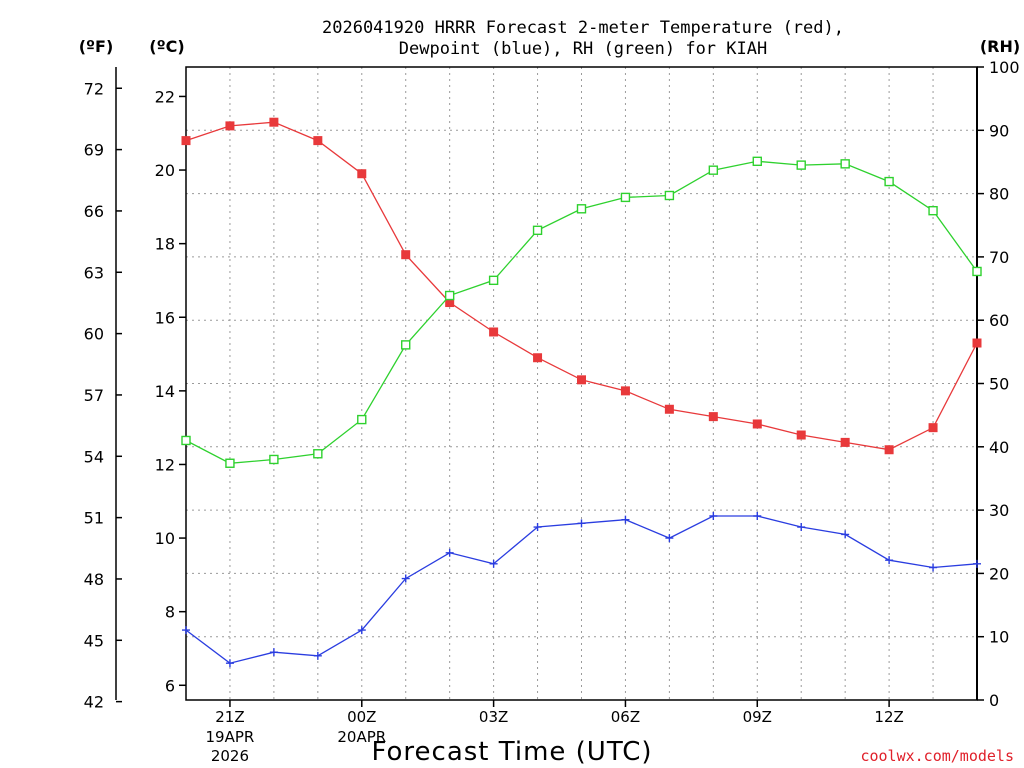 This screenshot has height=768, width=1024. I want to click on rh-tick-label: 10, so click(999, 637).